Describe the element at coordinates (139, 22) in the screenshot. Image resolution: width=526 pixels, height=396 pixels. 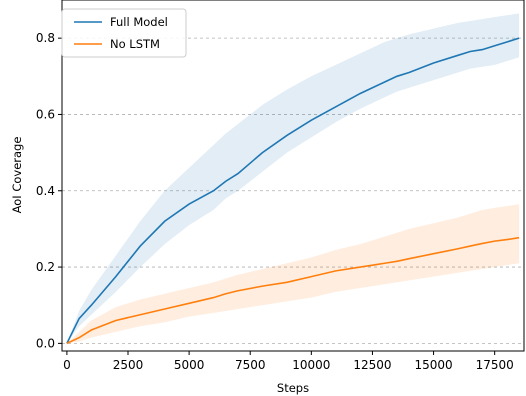
I see `legend-label-full-model: Full Model` at that location.